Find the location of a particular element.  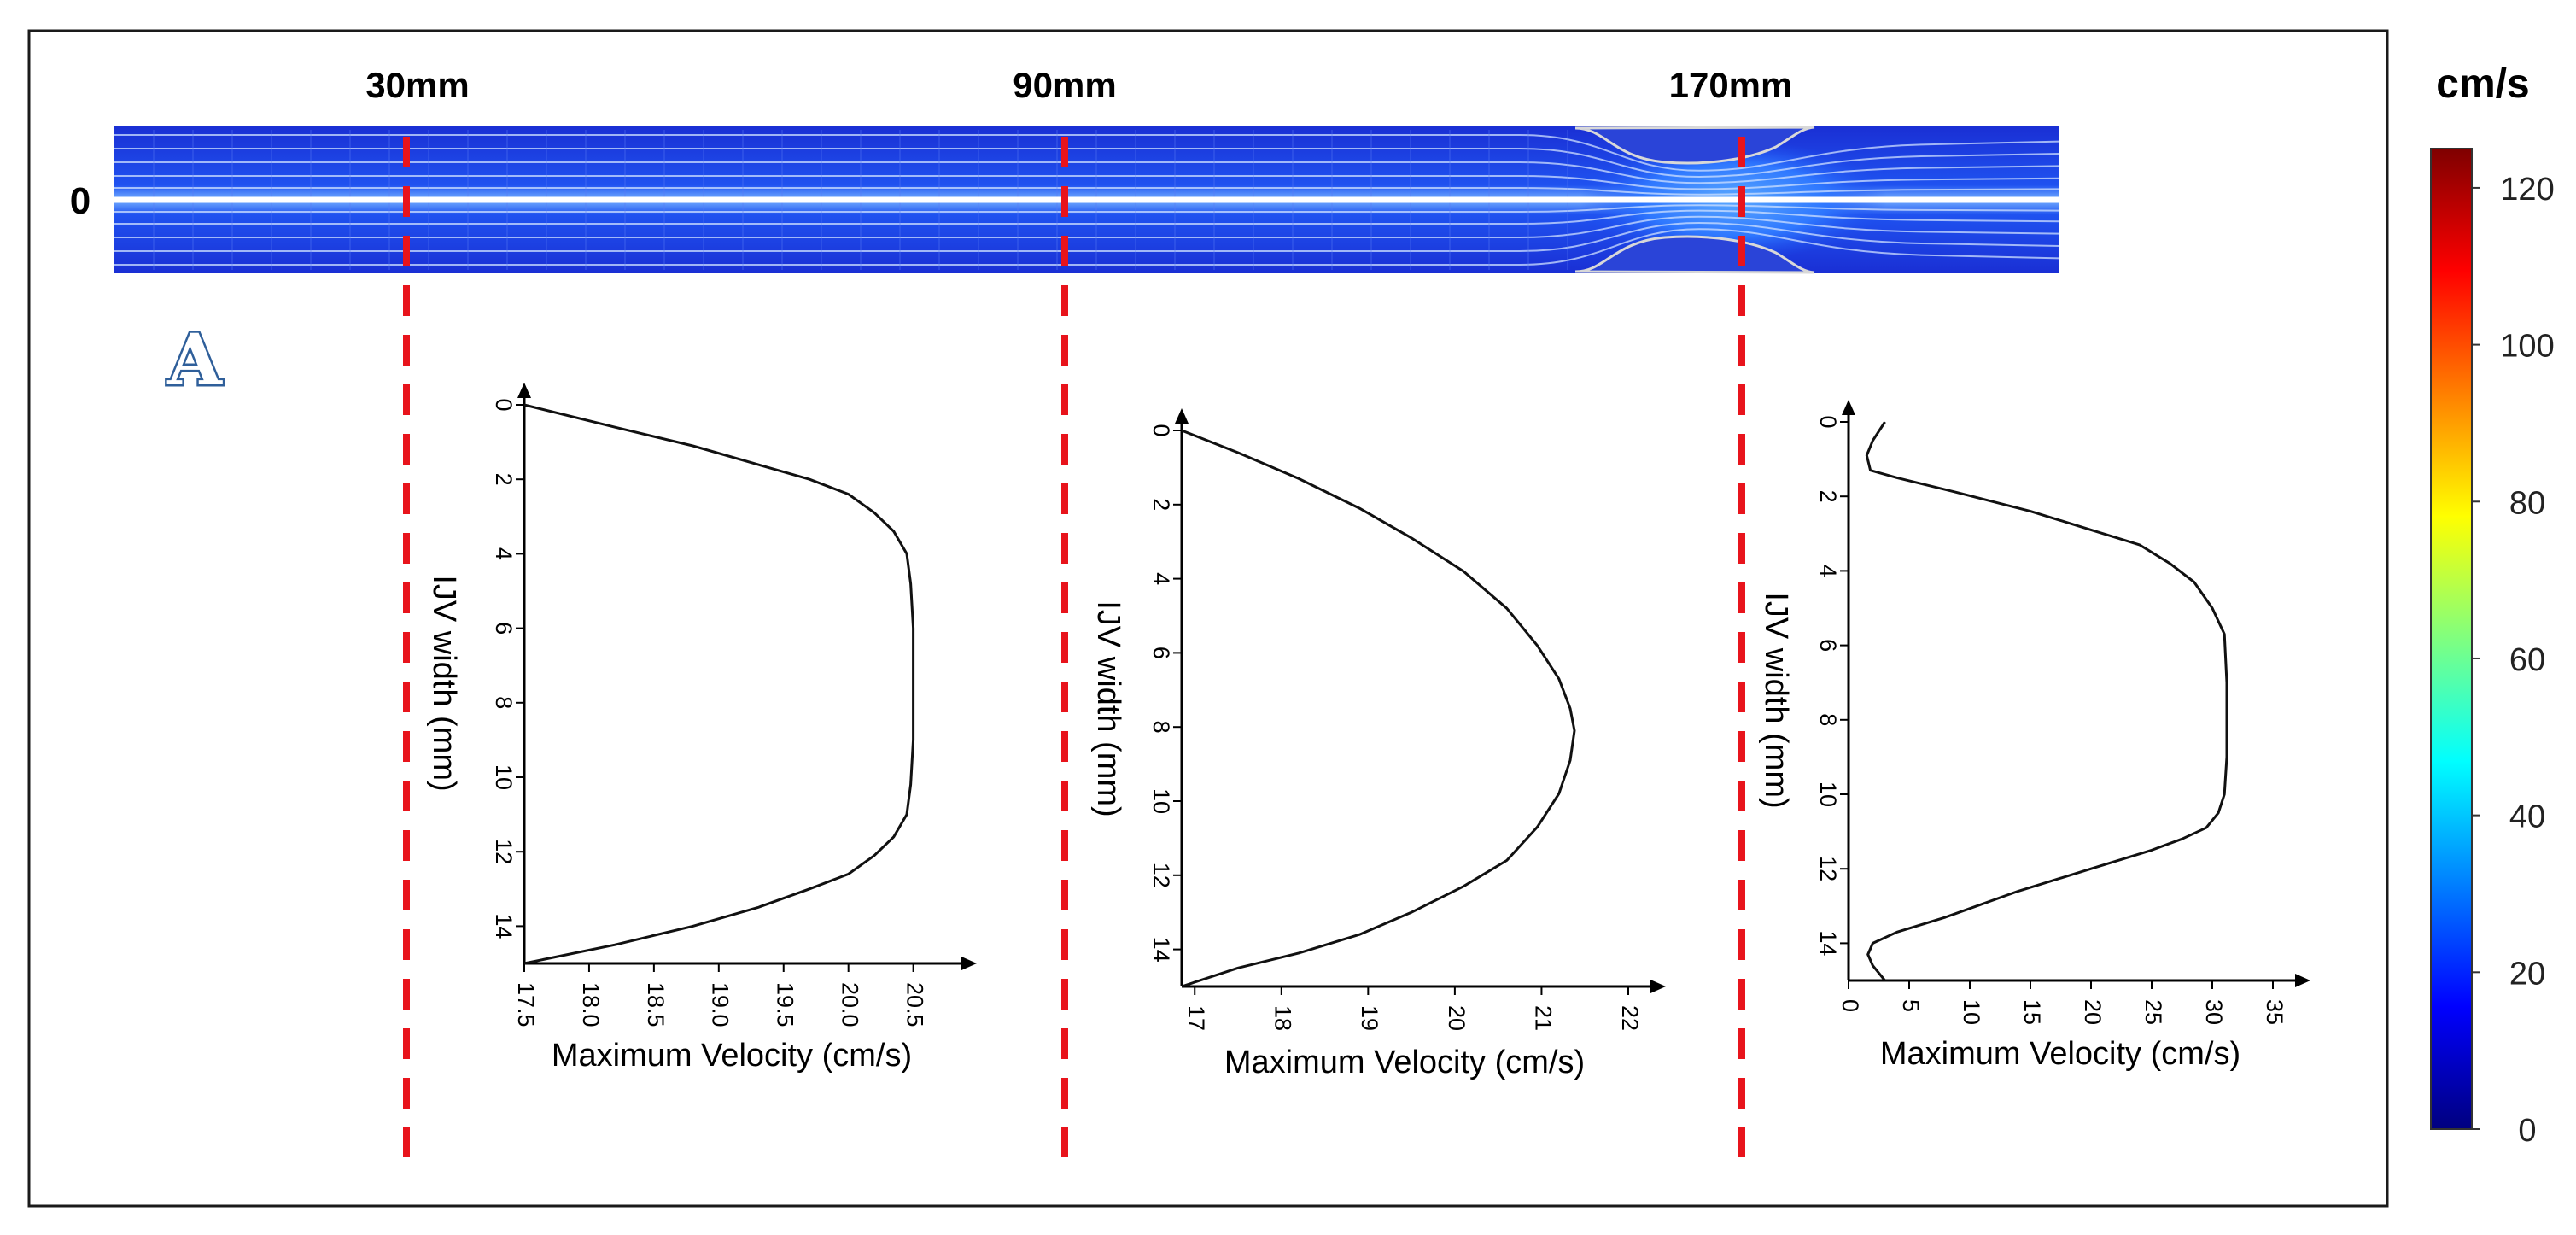

x-tick-label: 0 is located at coordinates (1850, 1005).